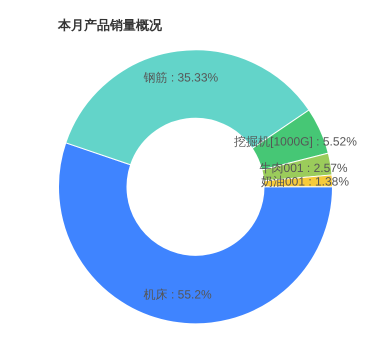 This screenshot has height=346, width=391. What do you see at coordinates (180, 77) in the screenshot?
I see `slice-label: 钢筋 : 35.33%` at bounding box center [180, 77].